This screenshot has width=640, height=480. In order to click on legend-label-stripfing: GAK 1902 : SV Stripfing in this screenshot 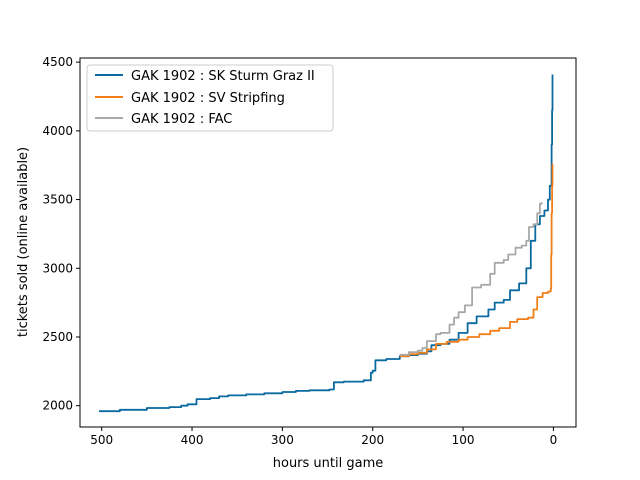, I will do `click(208, 98)`.